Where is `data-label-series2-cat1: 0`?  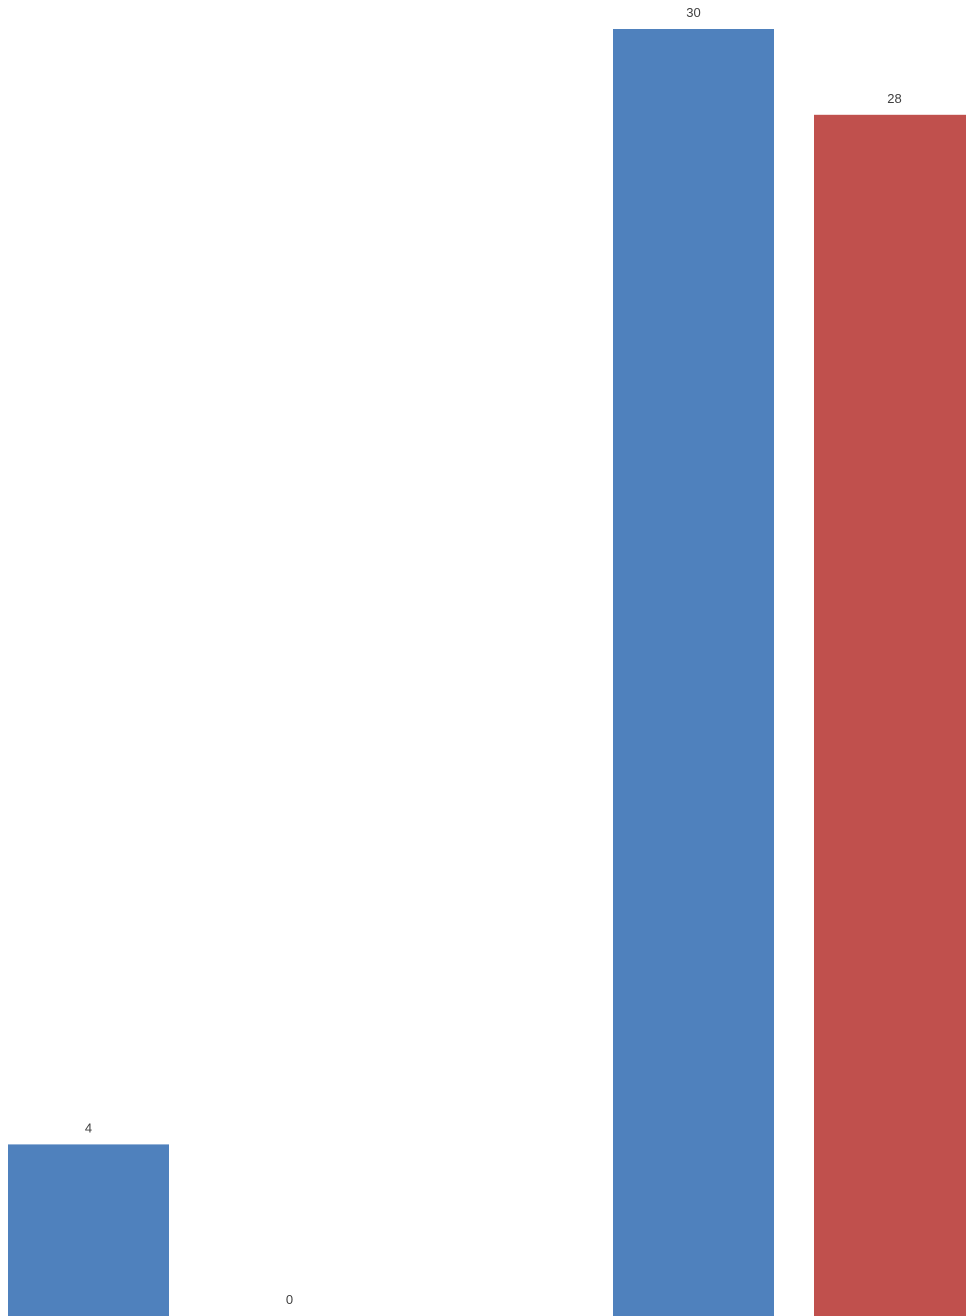
data-label-series2-cat1: 0 is located at coordinates (289, 1299).